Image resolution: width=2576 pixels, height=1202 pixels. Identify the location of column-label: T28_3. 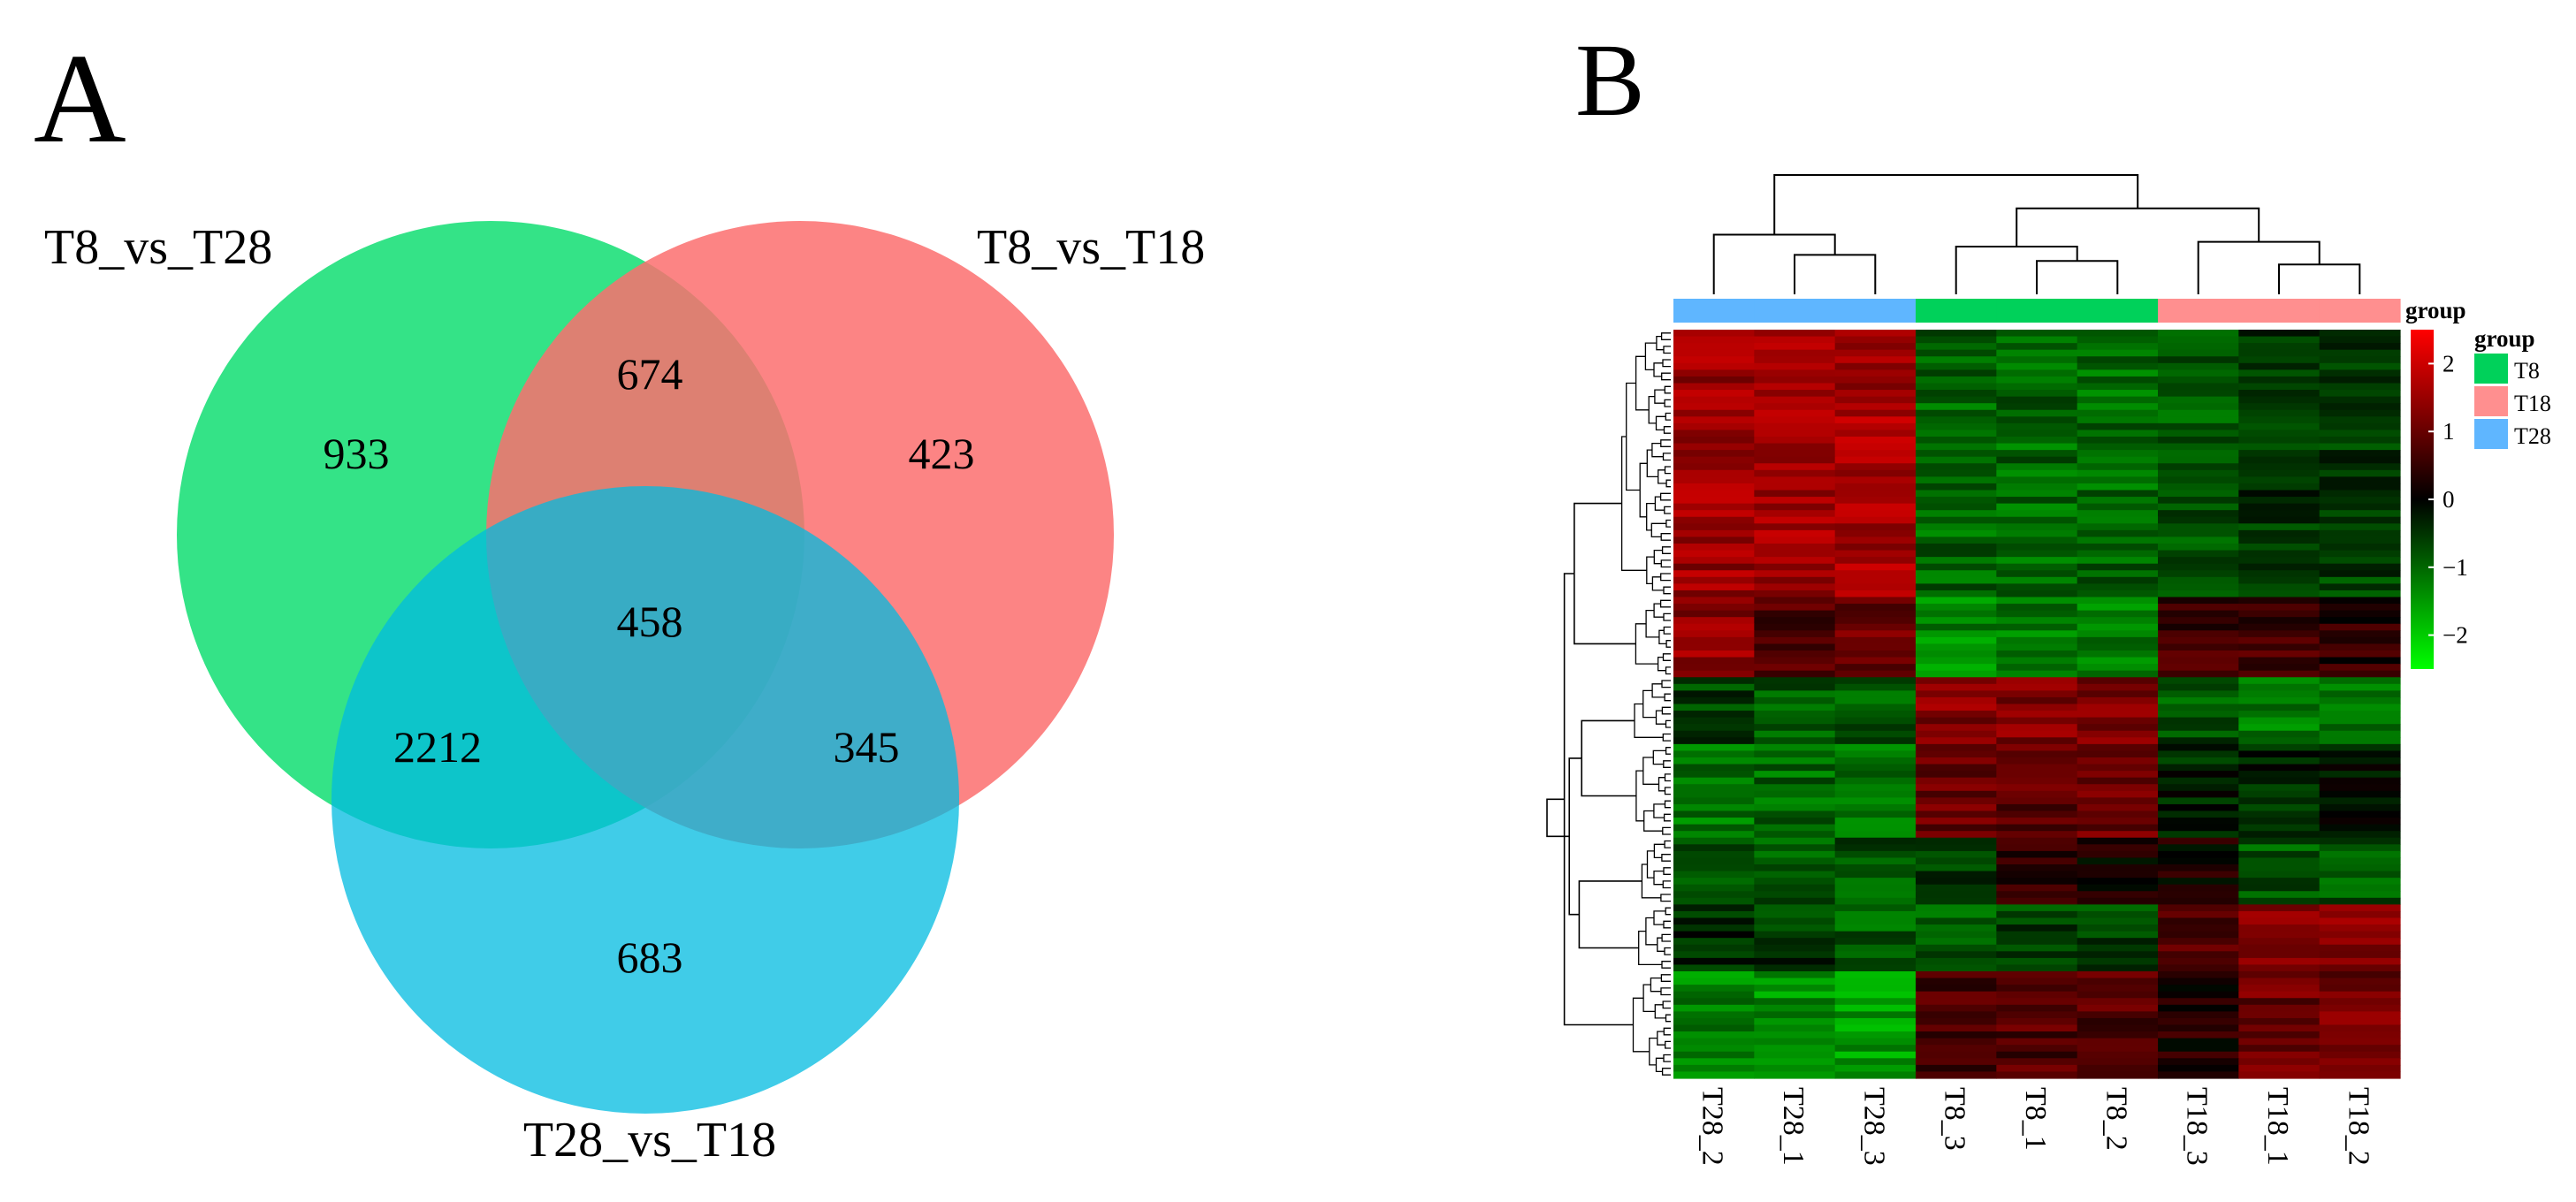
(1874, 1127).